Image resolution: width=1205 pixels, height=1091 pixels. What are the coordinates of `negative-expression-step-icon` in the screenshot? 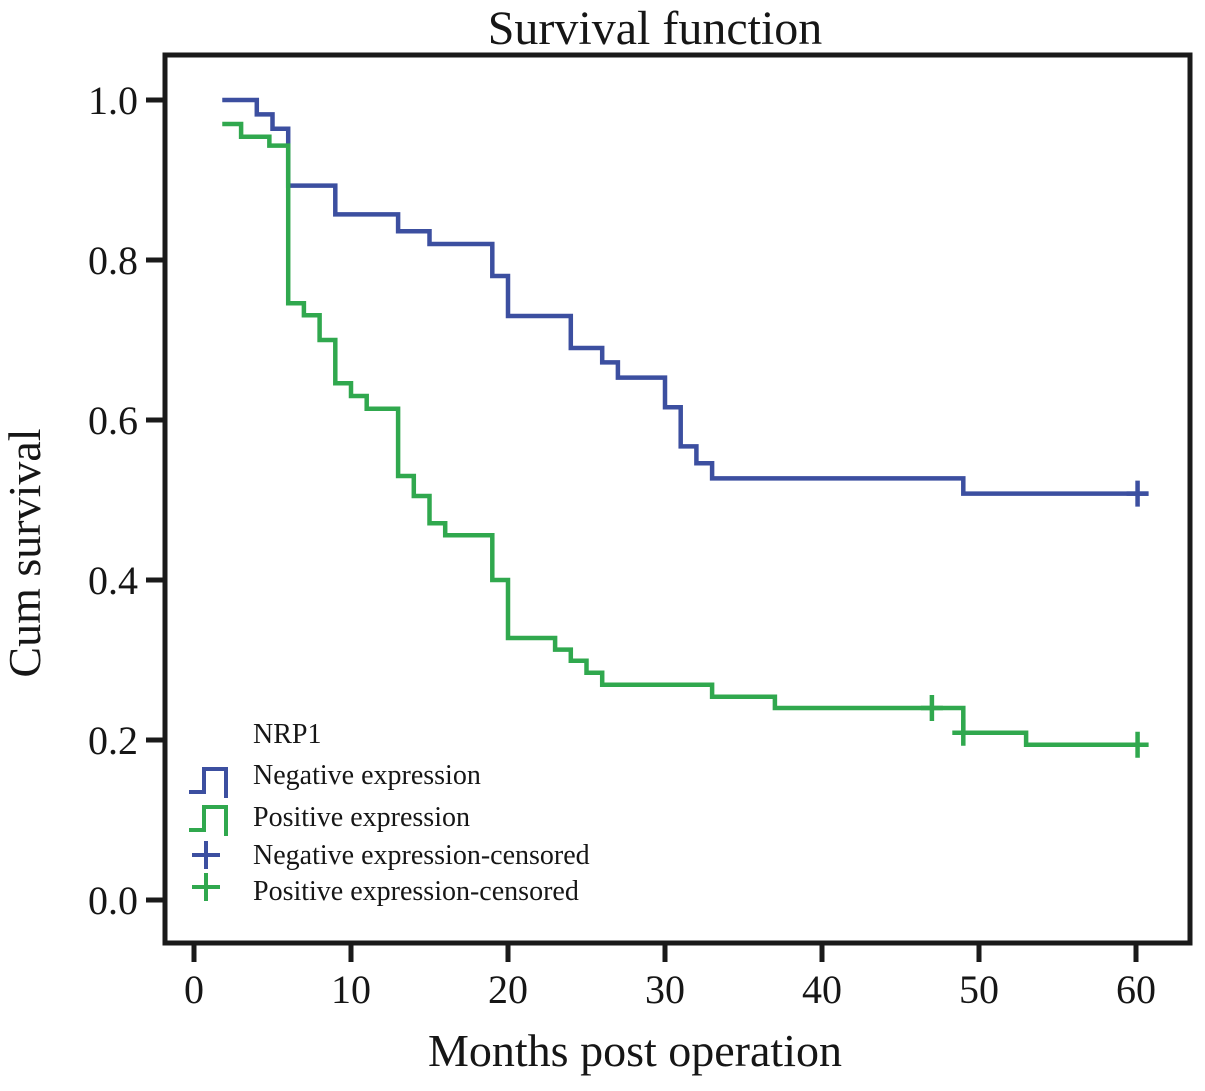 It's located at (208, 782).